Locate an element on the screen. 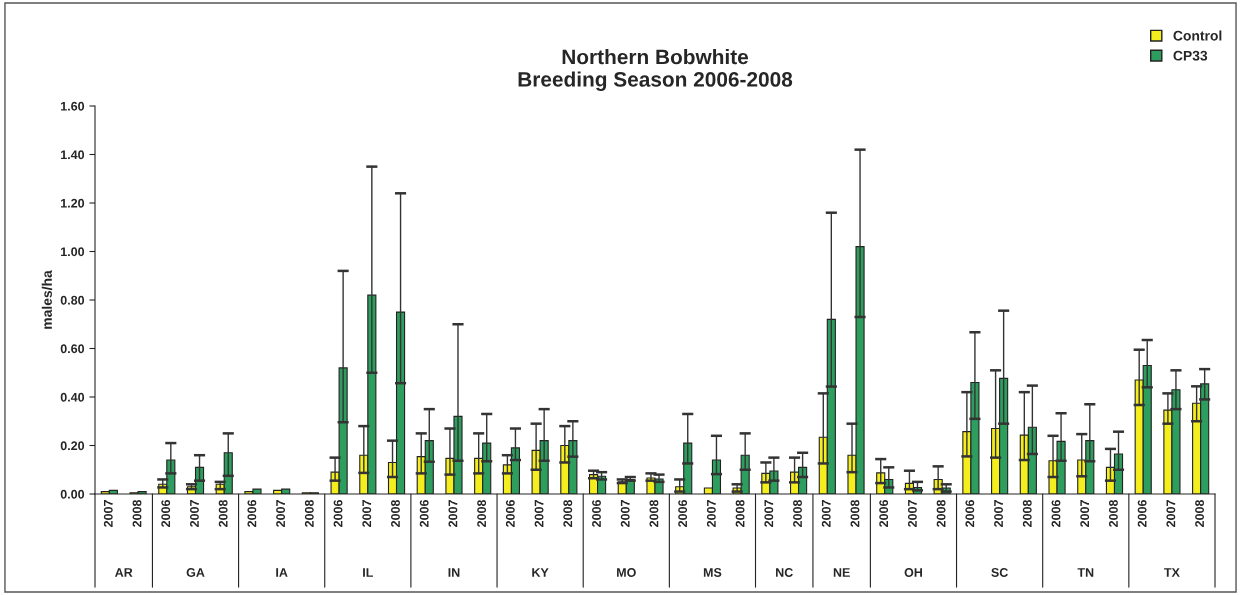  text: NC is located at coordinates (784, 572).